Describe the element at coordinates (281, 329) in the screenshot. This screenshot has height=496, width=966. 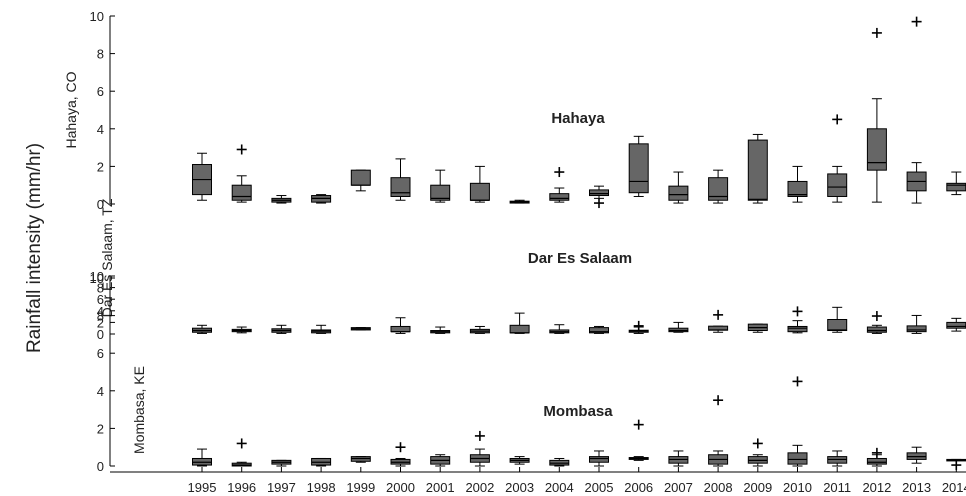
I see `box-1997` at that location.